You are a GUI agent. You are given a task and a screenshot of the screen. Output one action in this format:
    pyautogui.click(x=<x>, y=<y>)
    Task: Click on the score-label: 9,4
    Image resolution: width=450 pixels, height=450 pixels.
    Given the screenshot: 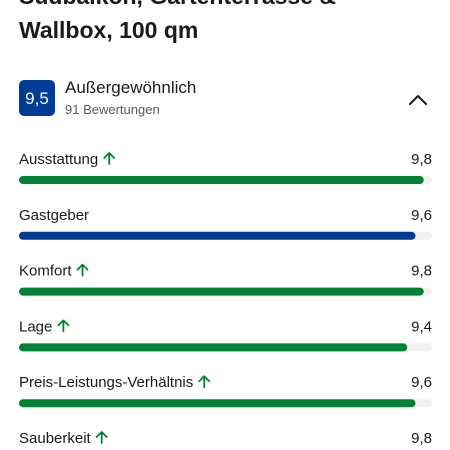 What is the action you would take?
    pyautogui.click(x=421, y=326)
    